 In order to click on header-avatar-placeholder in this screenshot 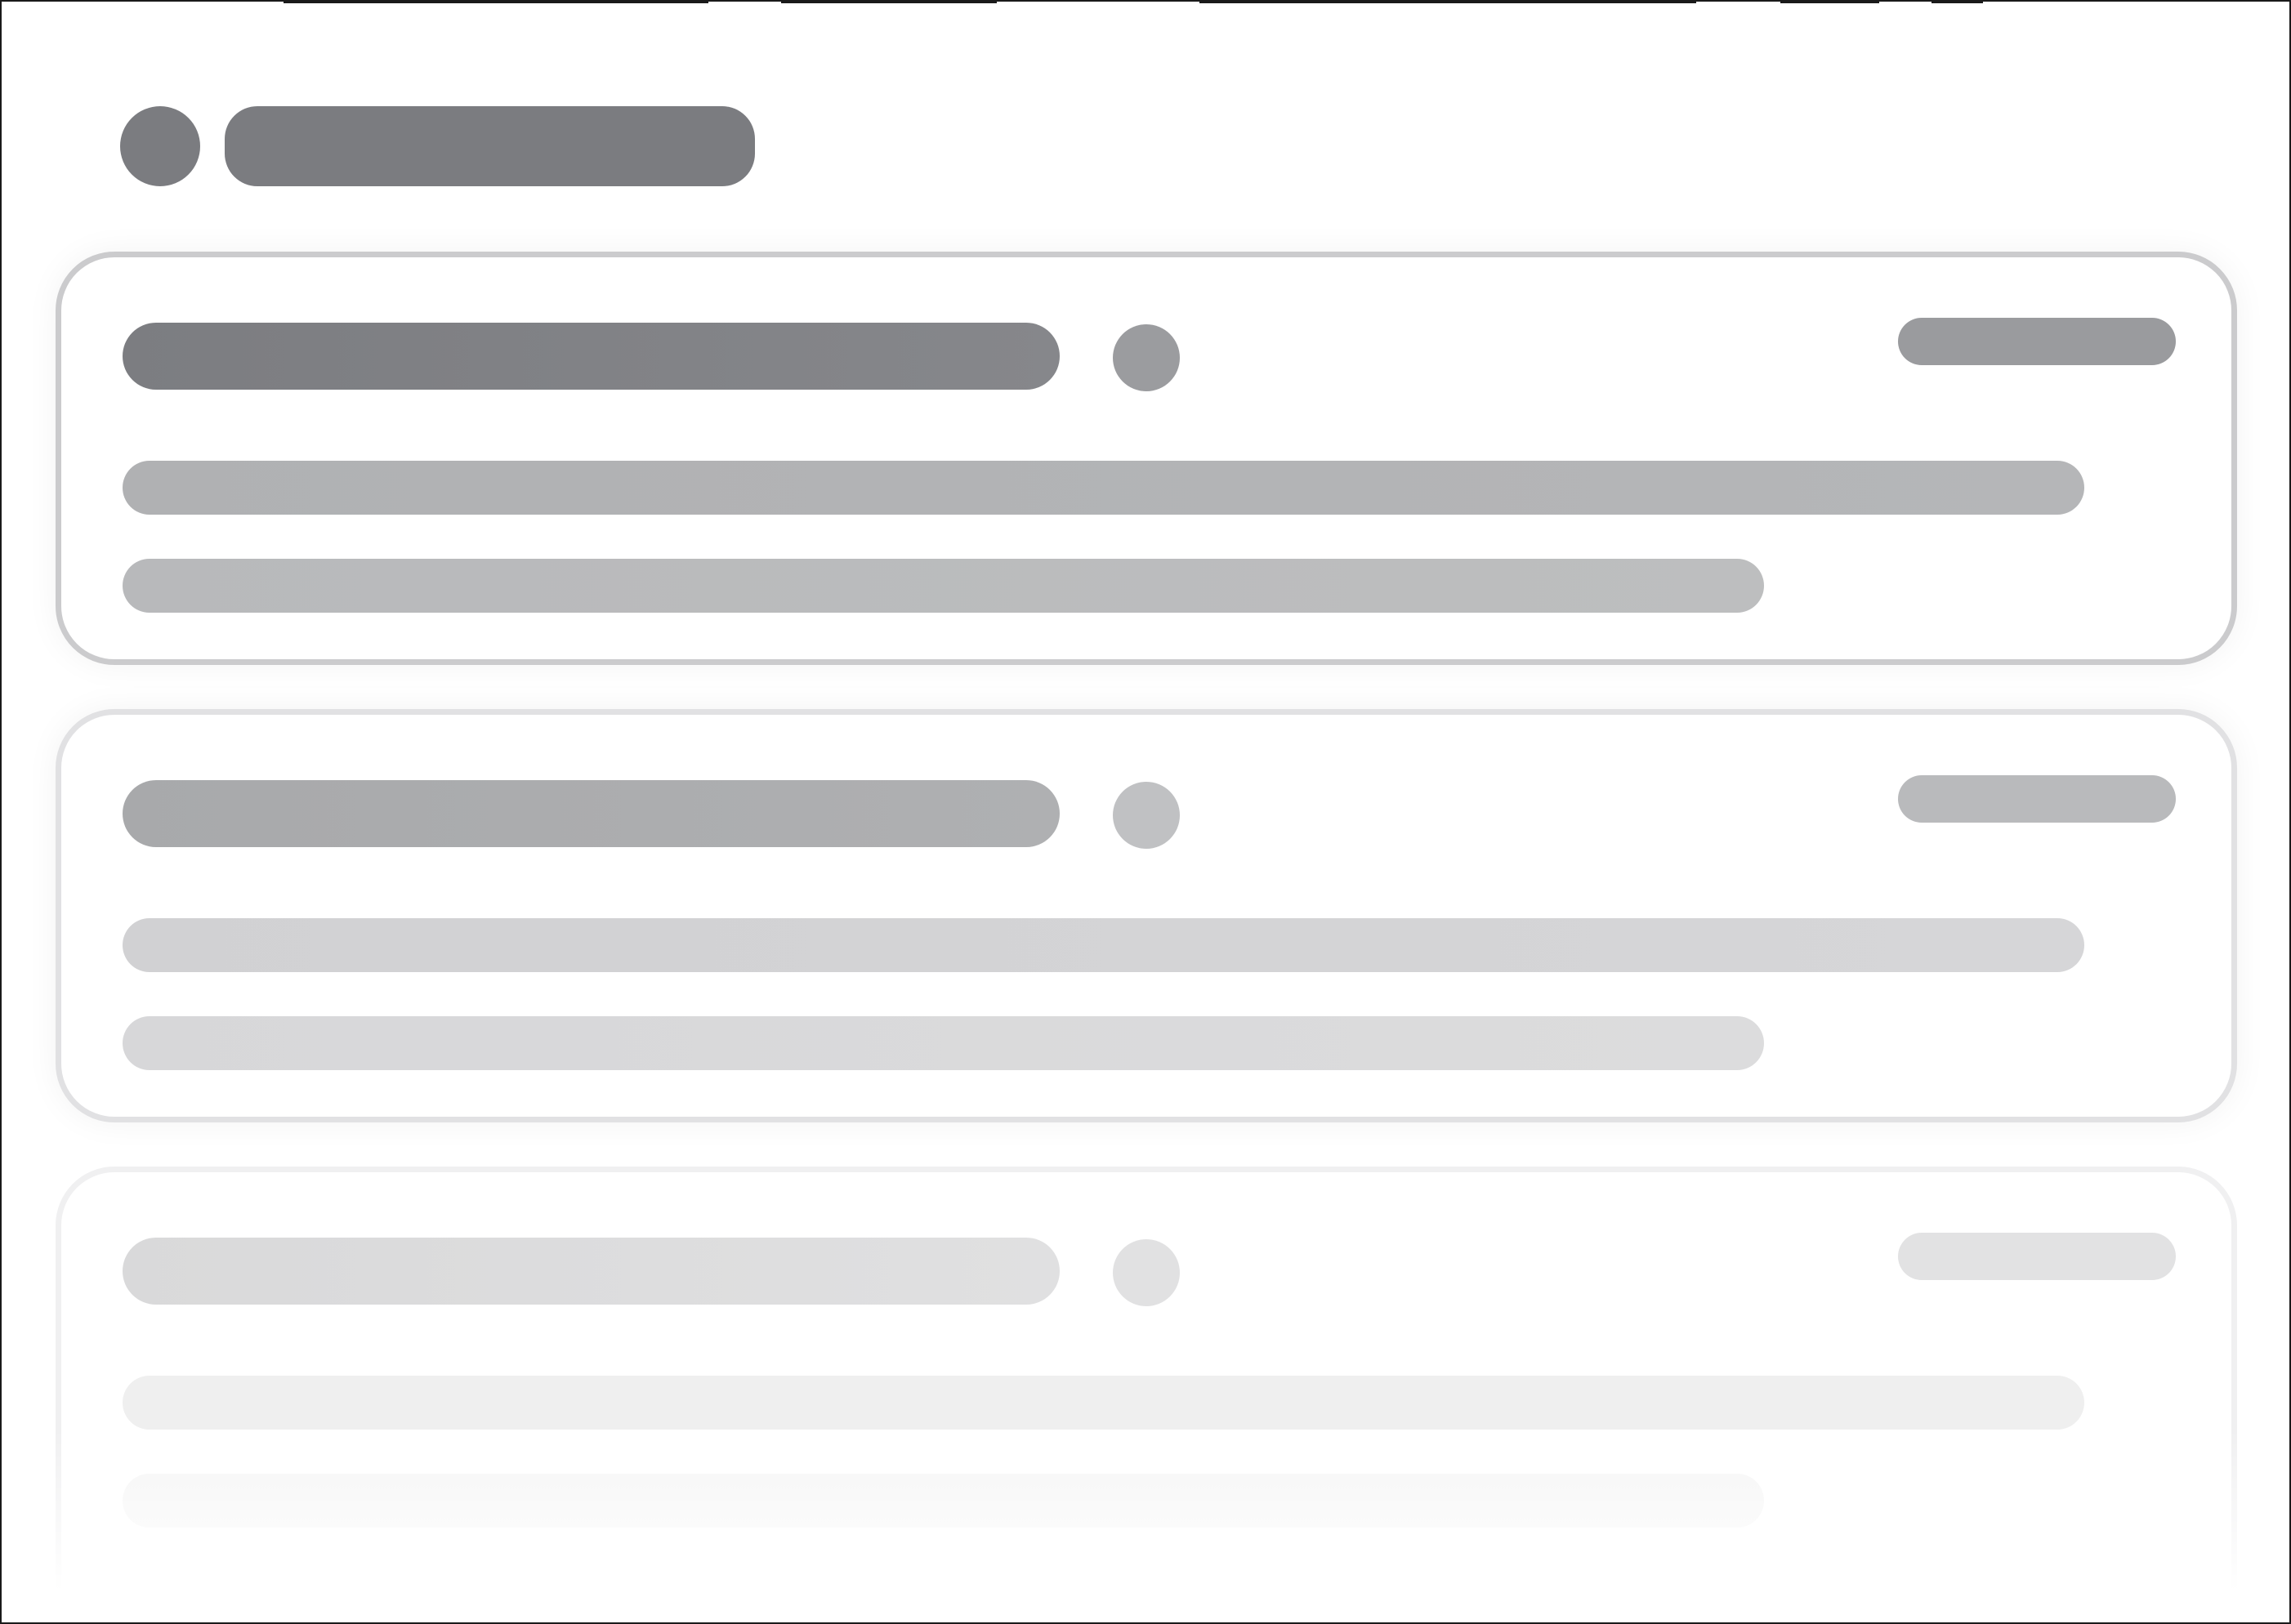, I will do `click(160, 146)`.